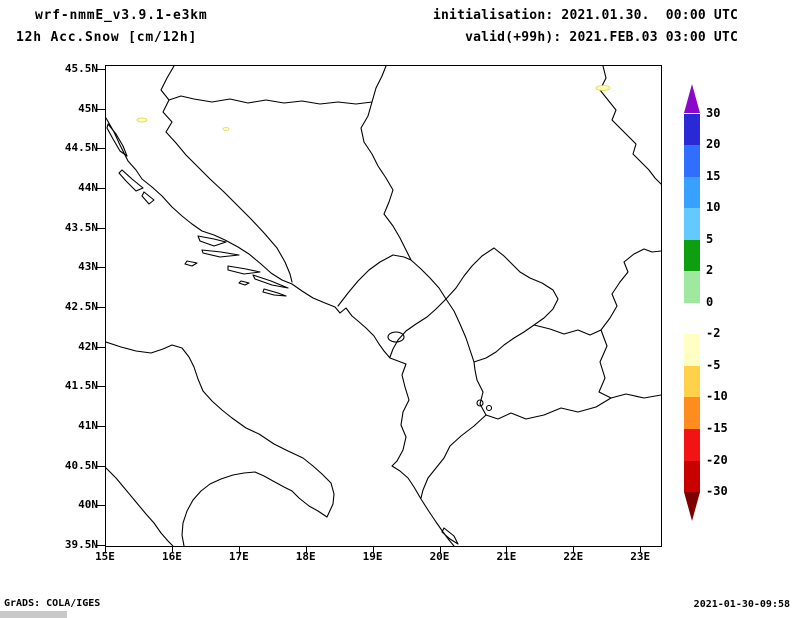 Image resolution: width=800 pixels, height=618 pixels. I want to click on colorbar-level-label: 2, so click(710, 270).